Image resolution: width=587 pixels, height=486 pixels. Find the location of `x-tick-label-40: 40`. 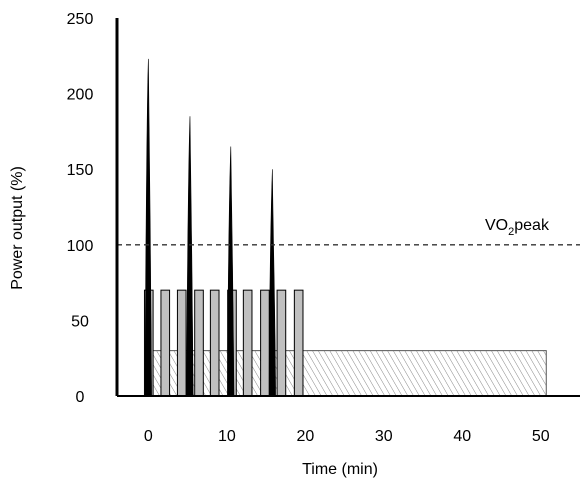

x-tick-label-40: 40 is located at coordinates (462, 436).